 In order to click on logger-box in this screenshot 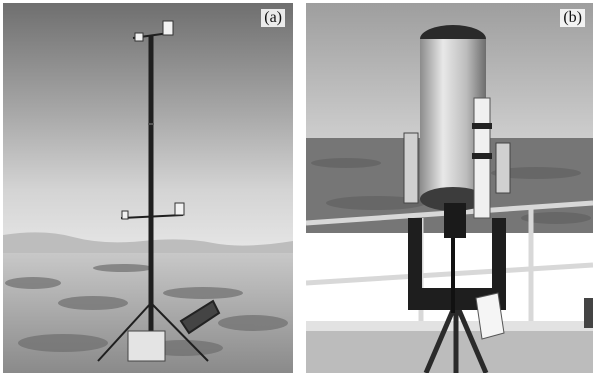, I will do `click(146, 346)`.